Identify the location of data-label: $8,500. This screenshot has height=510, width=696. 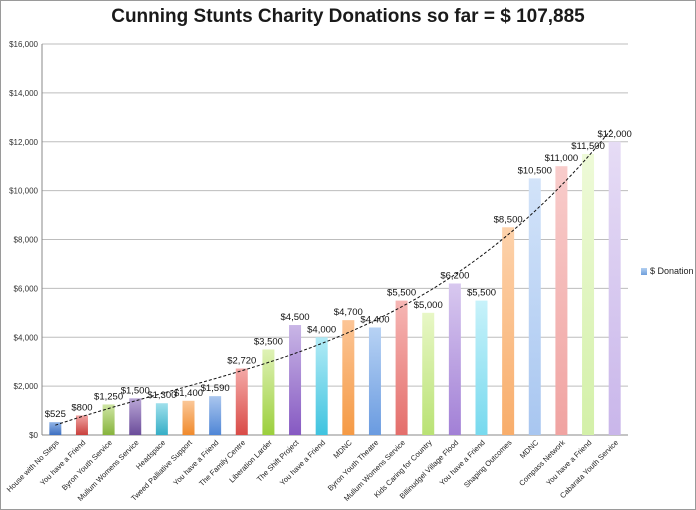
(508, 219).